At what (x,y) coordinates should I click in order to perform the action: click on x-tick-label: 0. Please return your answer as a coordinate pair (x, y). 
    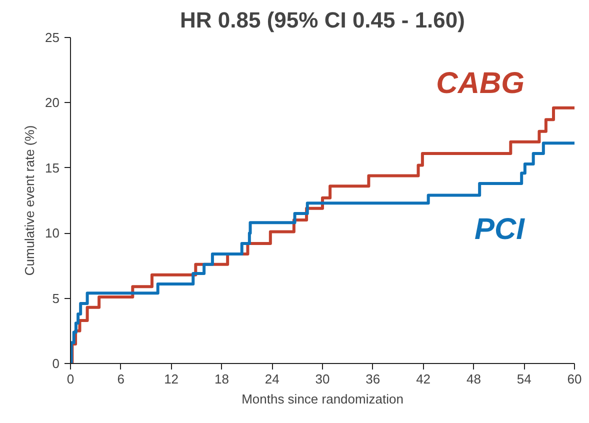
    Looking at the image, I should click on (70, 379).